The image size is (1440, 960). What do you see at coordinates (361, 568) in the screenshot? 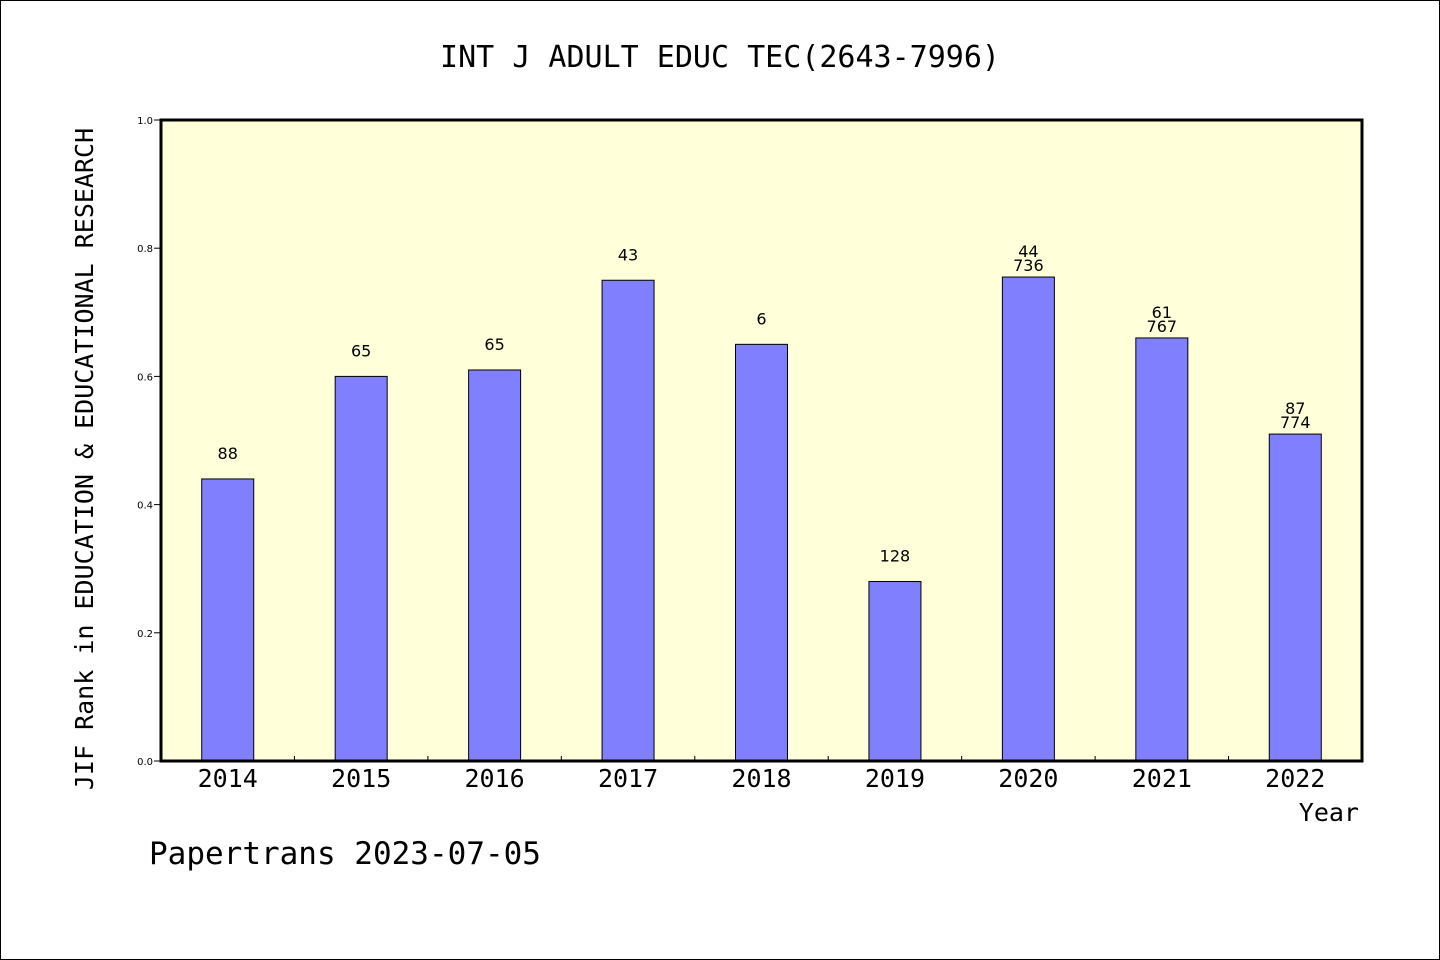
I see `bar-2015` at bounding box center [361, 568].